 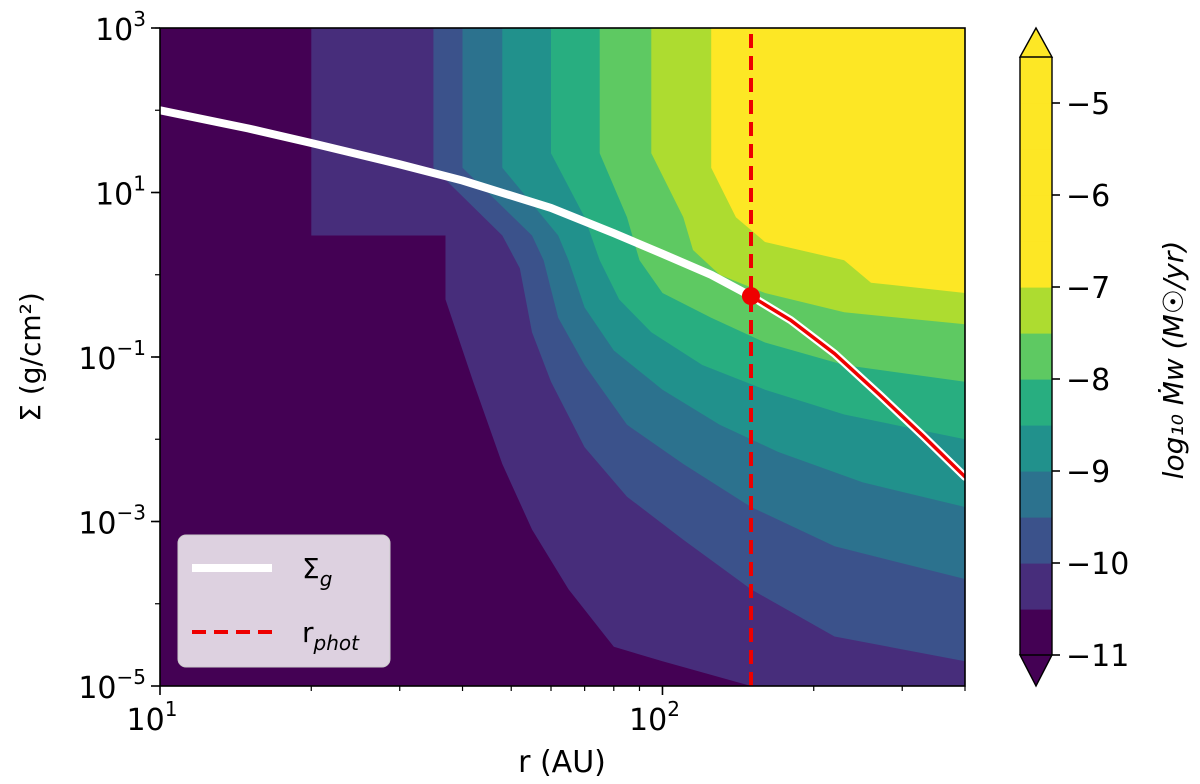 I want to click on colorbar: −11 −10 −9 −8 −7 −6 −5, so click(x=1073, y=357).